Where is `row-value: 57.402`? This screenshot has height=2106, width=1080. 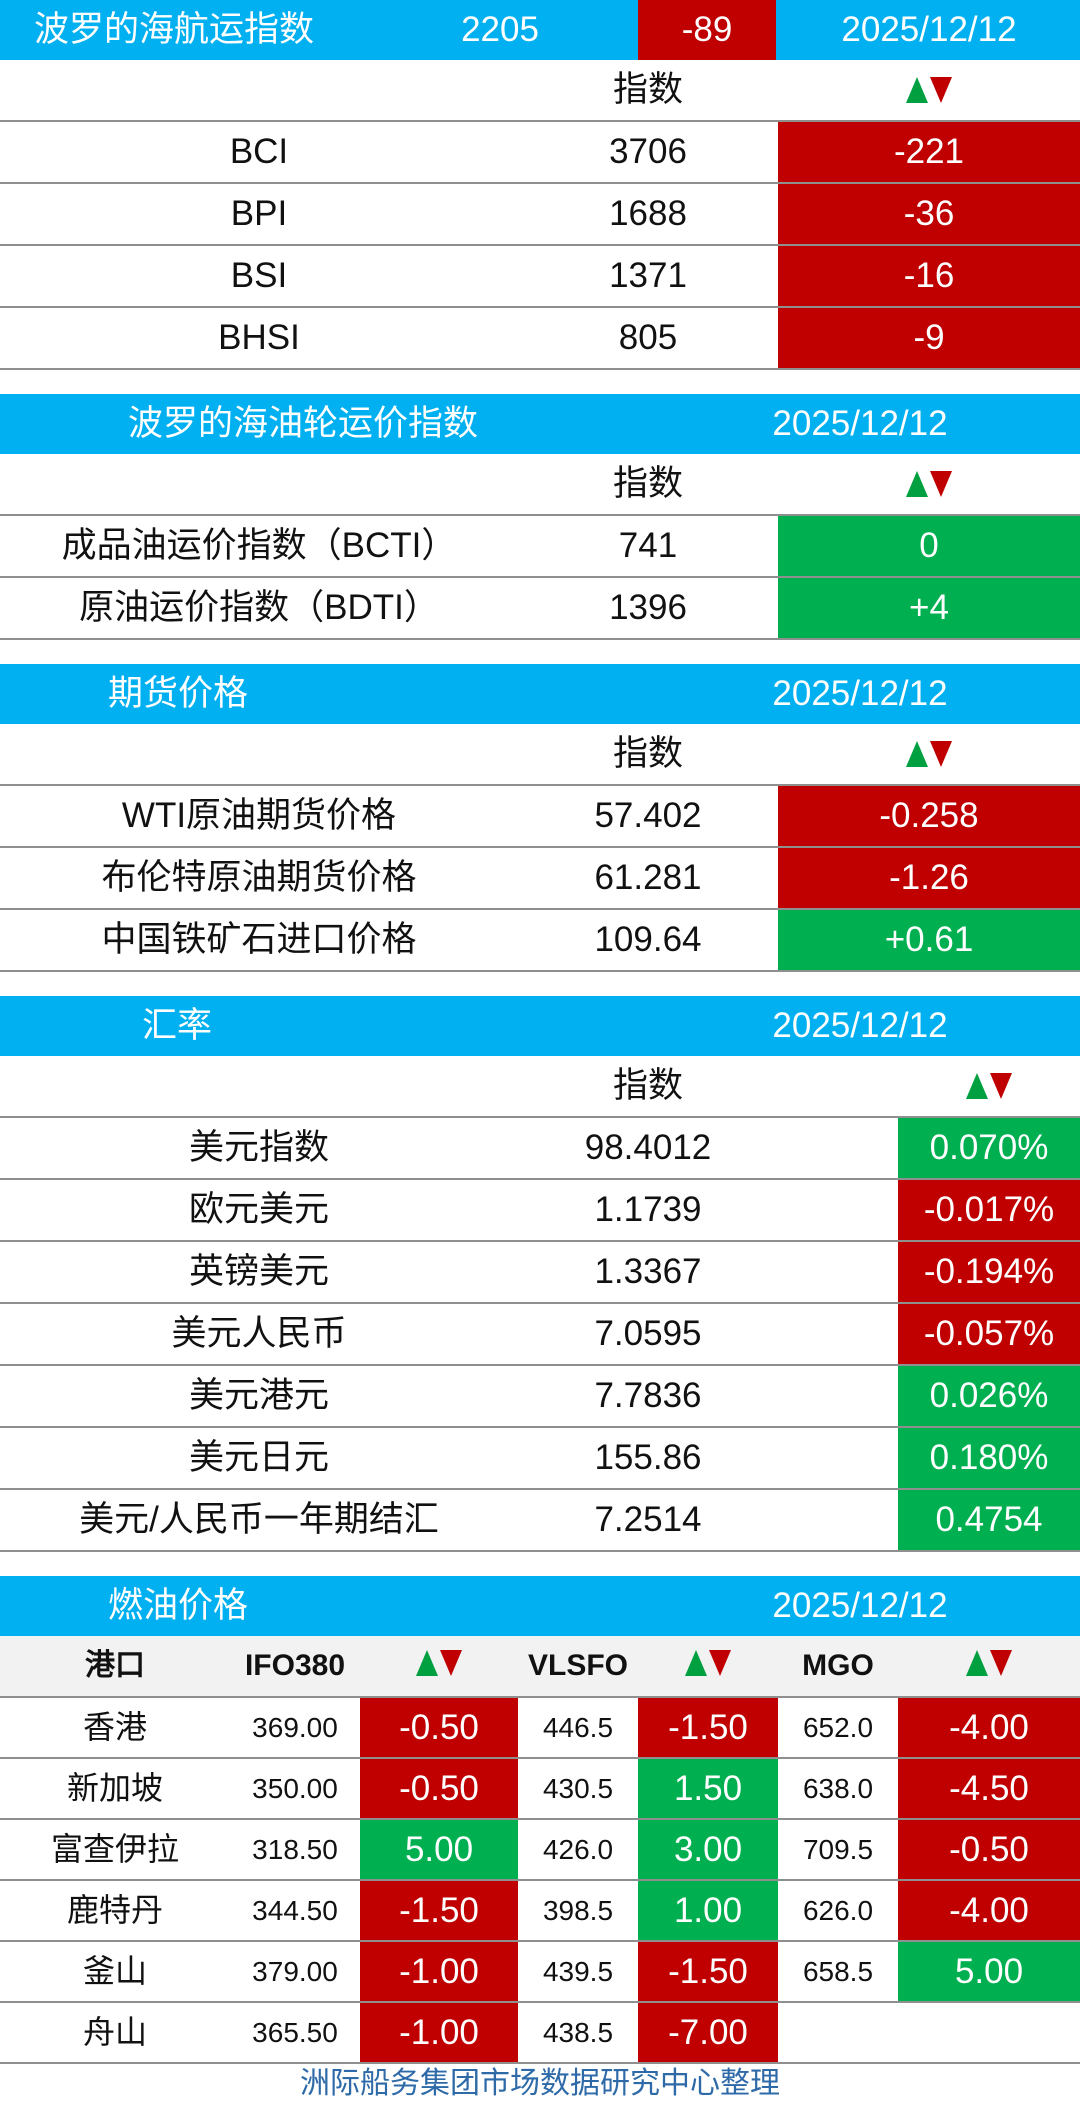
row-value: 57.402 is located at coordinates (648, 815).